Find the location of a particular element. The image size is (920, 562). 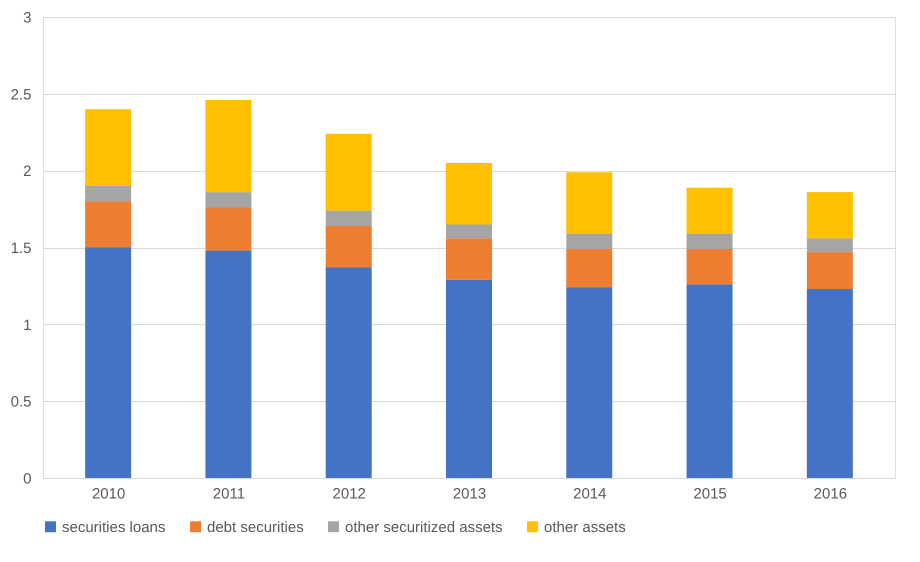

y-tick-label: 1.5 is located at coordinates (21, 248).